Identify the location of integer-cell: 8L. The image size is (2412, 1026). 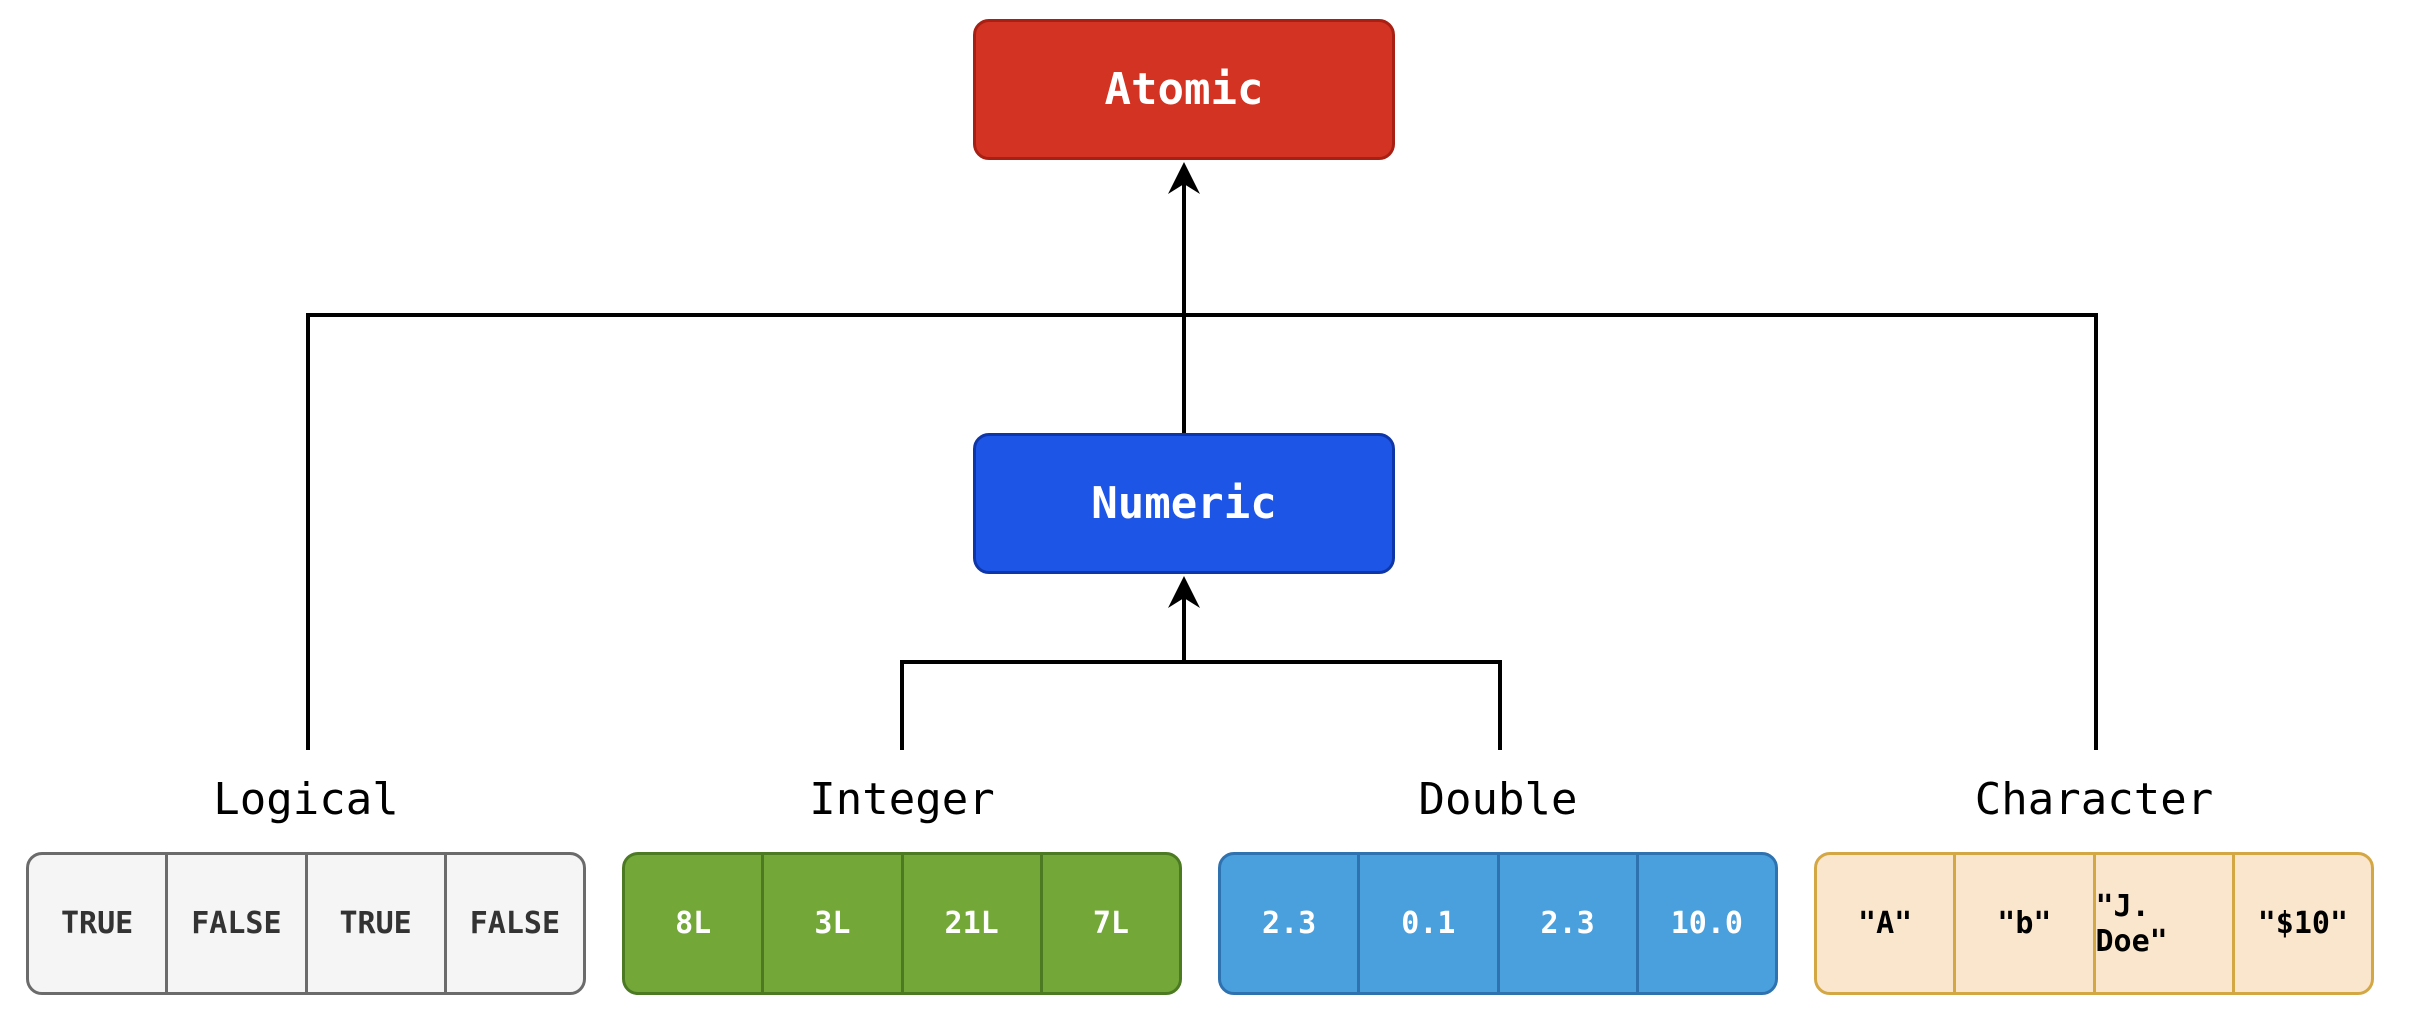
(693, 923).